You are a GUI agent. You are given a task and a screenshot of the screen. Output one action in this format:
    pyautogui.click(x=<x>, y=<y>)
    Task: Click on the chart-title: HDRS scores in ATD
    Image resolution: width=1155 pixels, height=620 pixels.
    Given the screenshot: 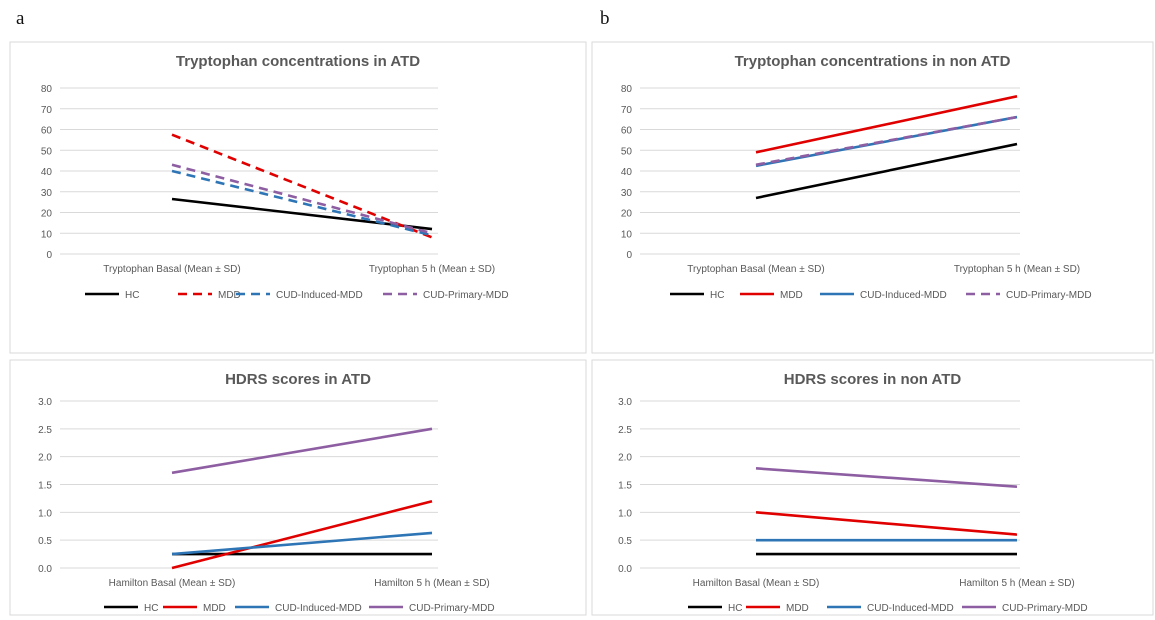 What is the action you would take?
    pyautogui.click(x=298, y=379)
    